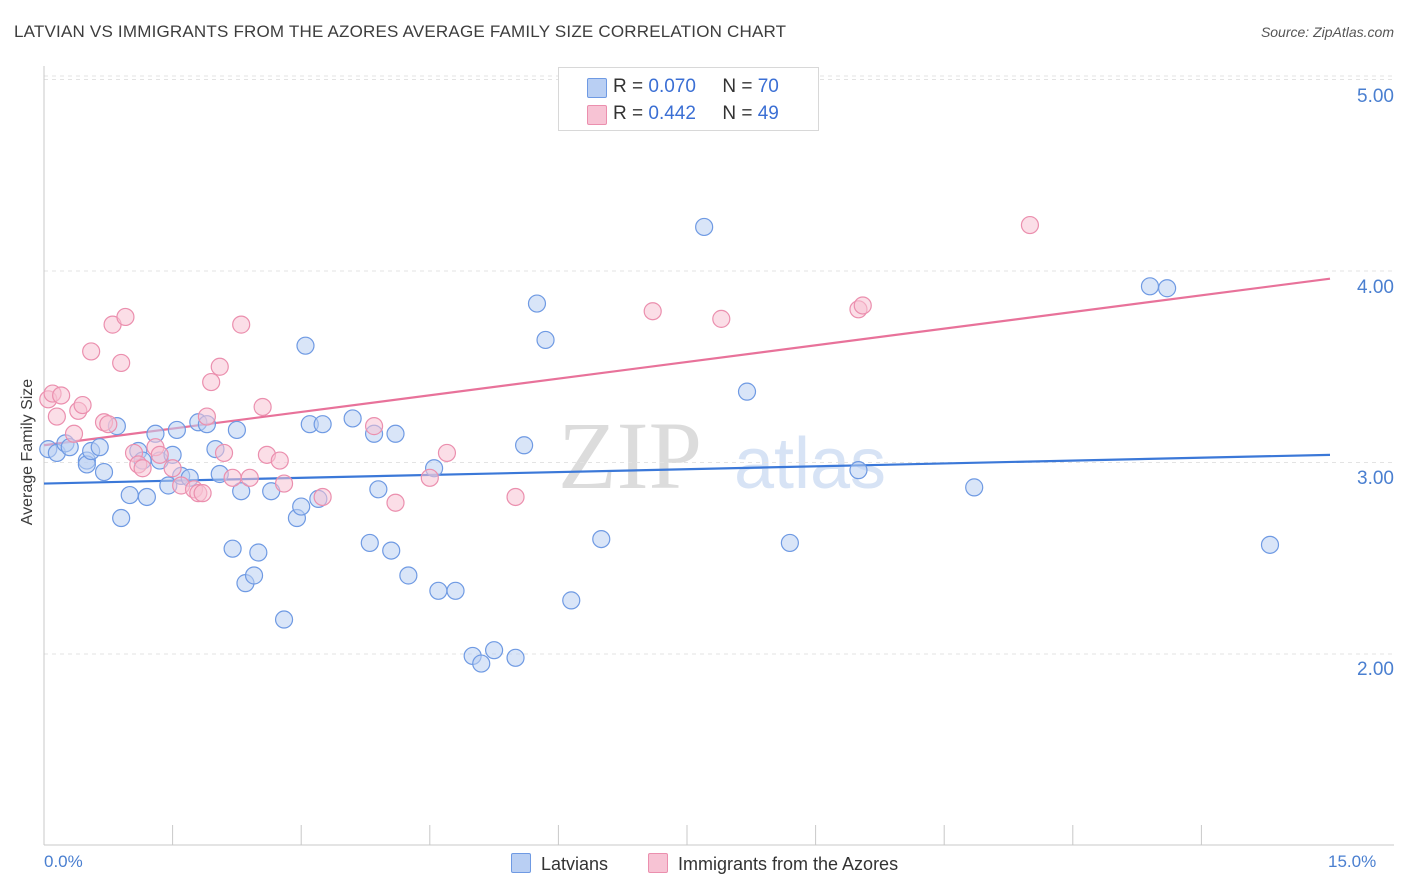  What do you see at coordinates (788, 864) in the screenshot?
I see `legend-label: Immigrants from the Azores` at bounding box center [788, 864].